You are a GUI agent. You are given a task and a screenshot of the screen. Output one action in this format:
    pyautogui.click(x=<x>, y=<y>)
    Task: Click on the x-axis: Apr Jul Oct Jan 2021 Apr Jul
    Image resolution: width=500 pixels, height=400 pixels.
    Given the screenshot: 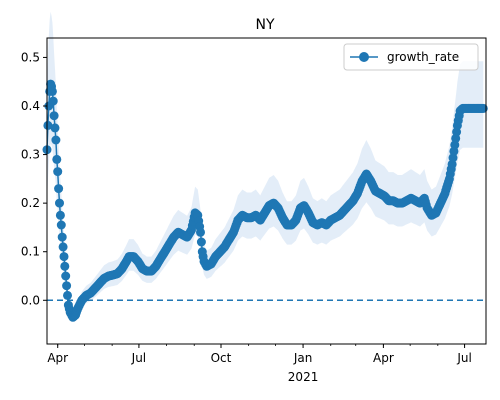 What is the action you would take?
    pyautogui.click(x=259, y=364)
    